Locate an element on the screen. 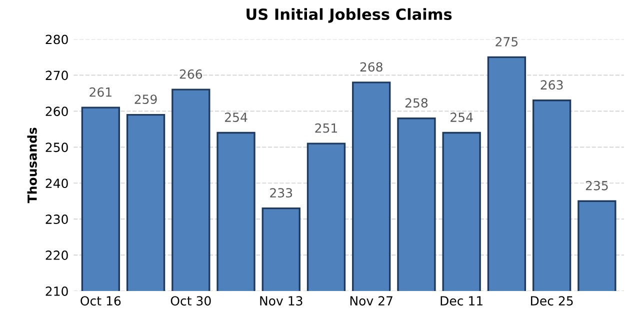 The height and width of the screenshot is (327, 640). y-tick-label: 220 is located at coordinates (57, 255).